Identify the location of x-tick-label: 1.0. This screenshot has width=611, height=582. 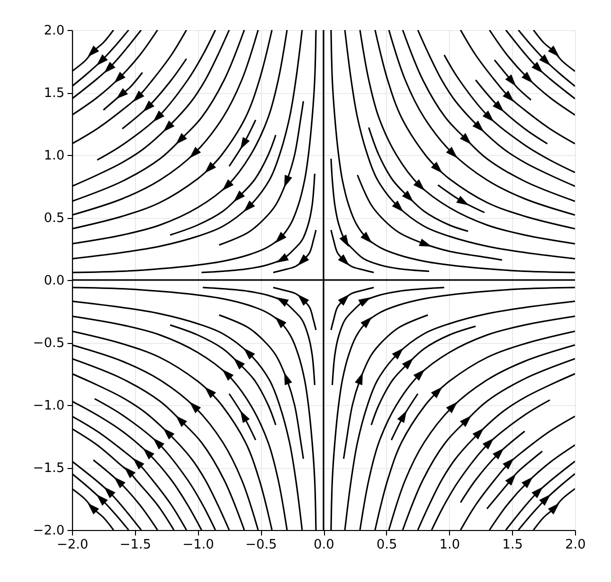
(449, 545).